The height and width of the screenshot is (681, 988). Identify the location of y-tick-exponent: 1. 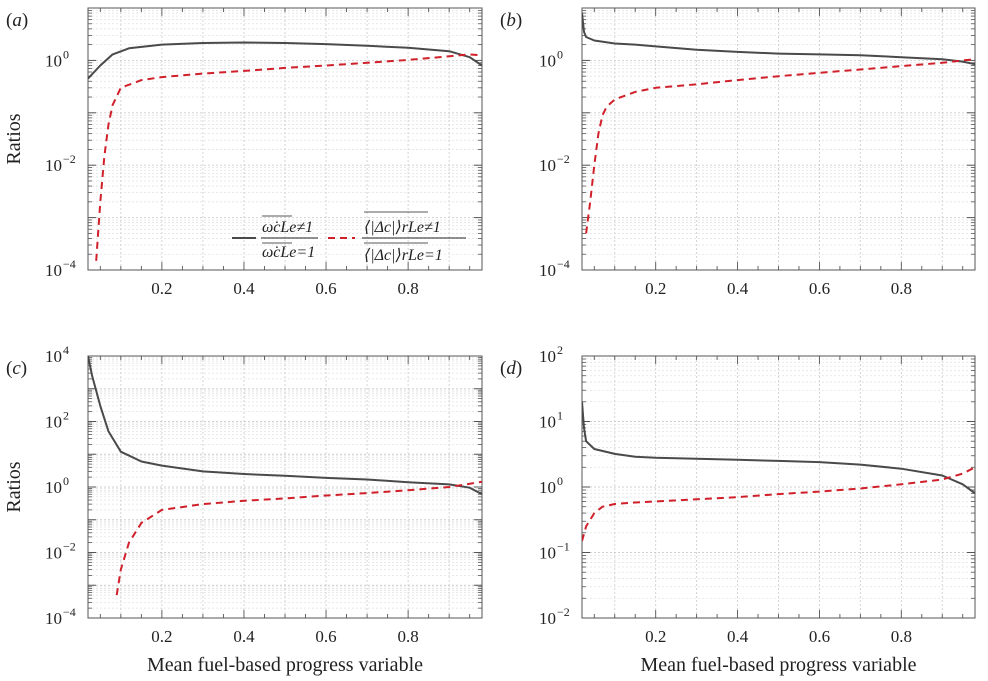
(560, 416).